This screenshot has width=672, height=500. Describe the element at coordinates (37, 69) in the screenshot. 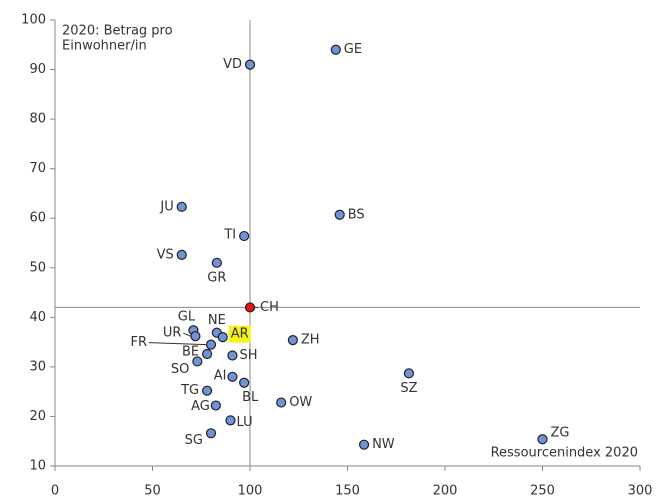

I see `y-tick-label: 90` at that location.